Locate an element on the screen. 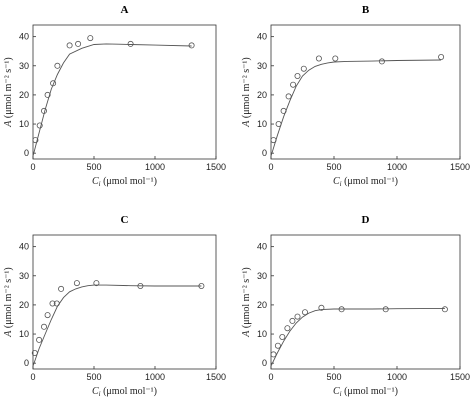 The image size is (474, 403). panel-title: C is located at coordinates (125, 220).